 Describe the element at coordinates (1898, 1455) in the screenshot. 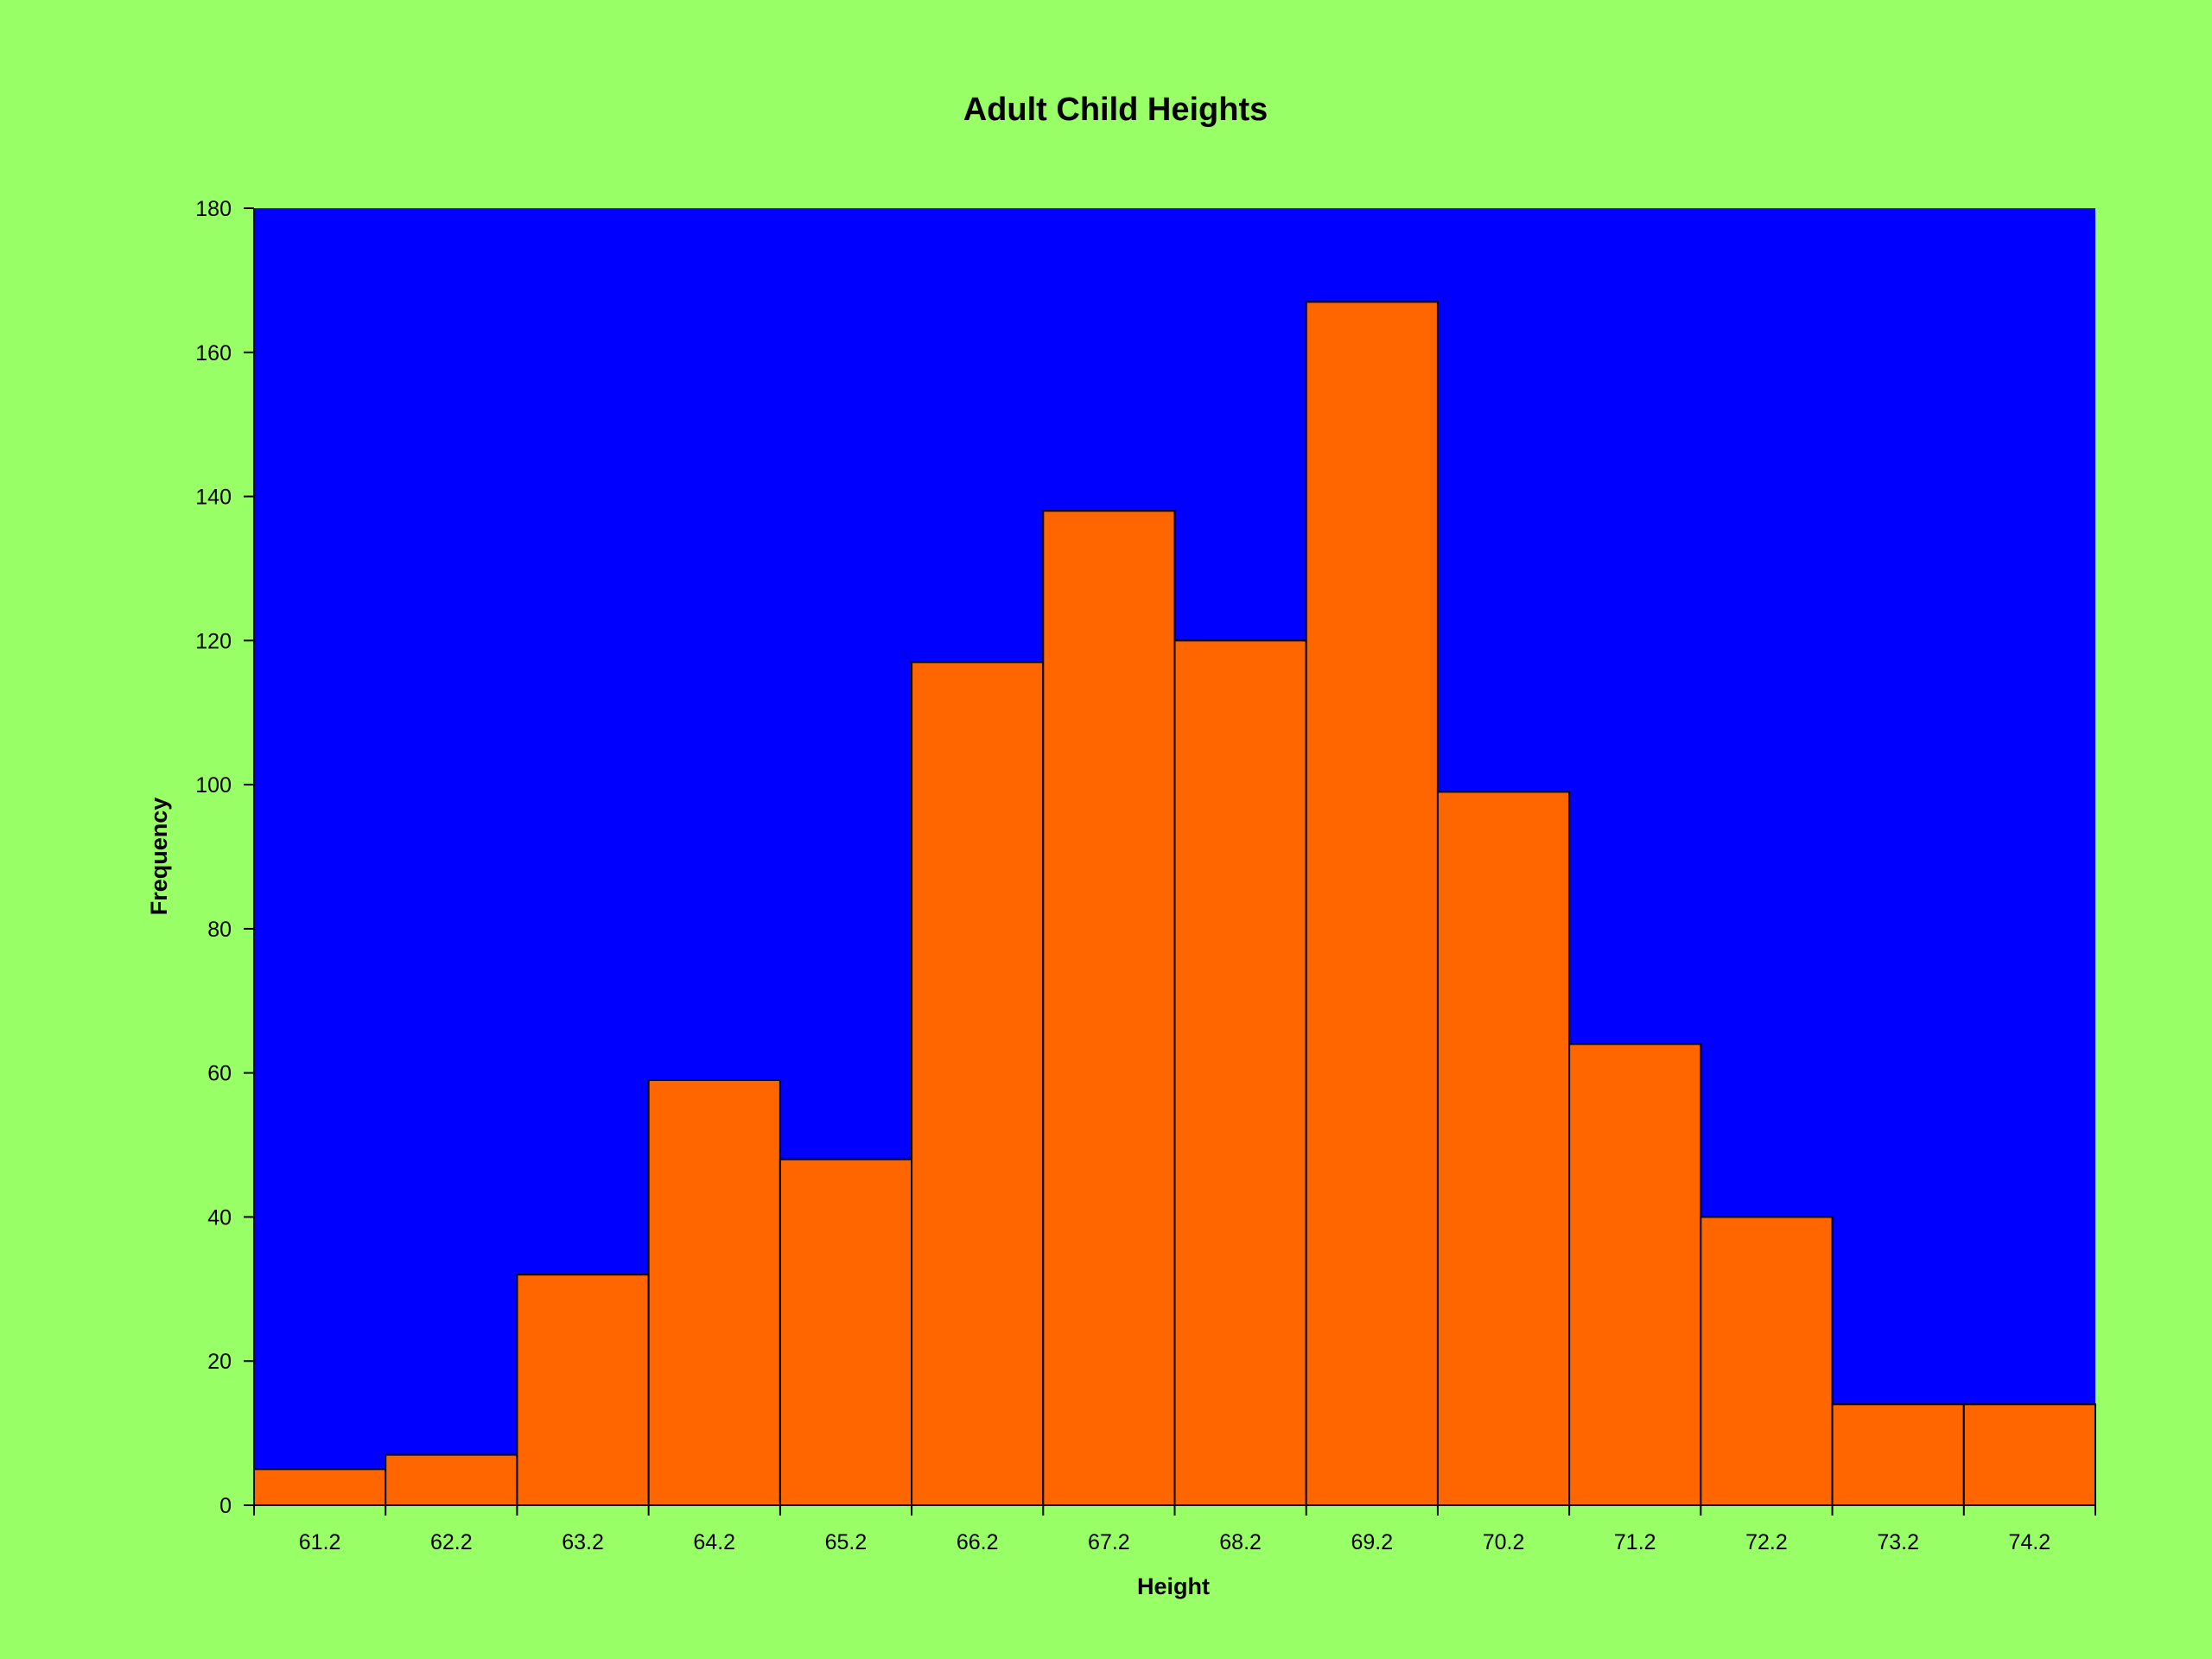

I see `bar-73.2` at that location.